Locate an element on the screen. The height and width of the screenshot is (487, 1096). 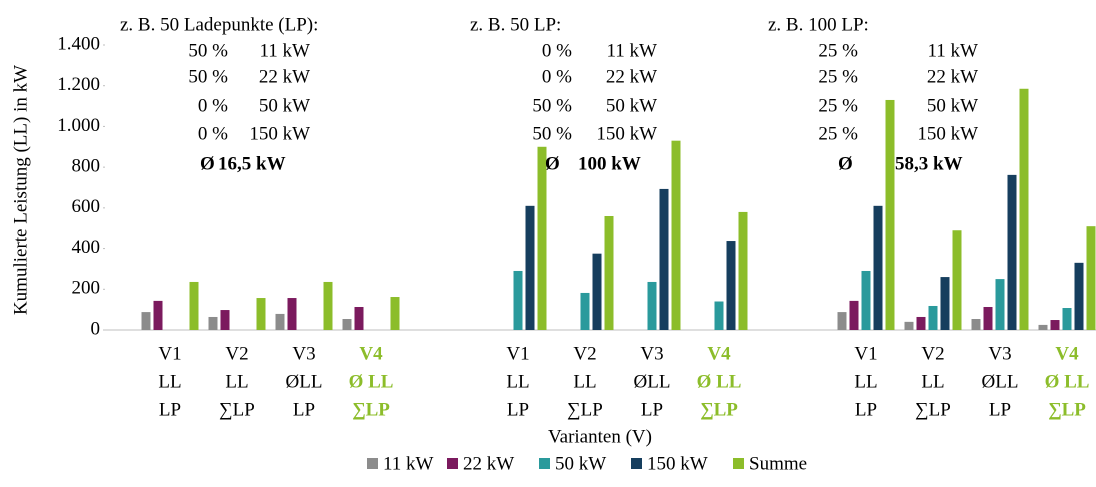
annotation-average: 58,3 kW is located at coordinates (929, 163).